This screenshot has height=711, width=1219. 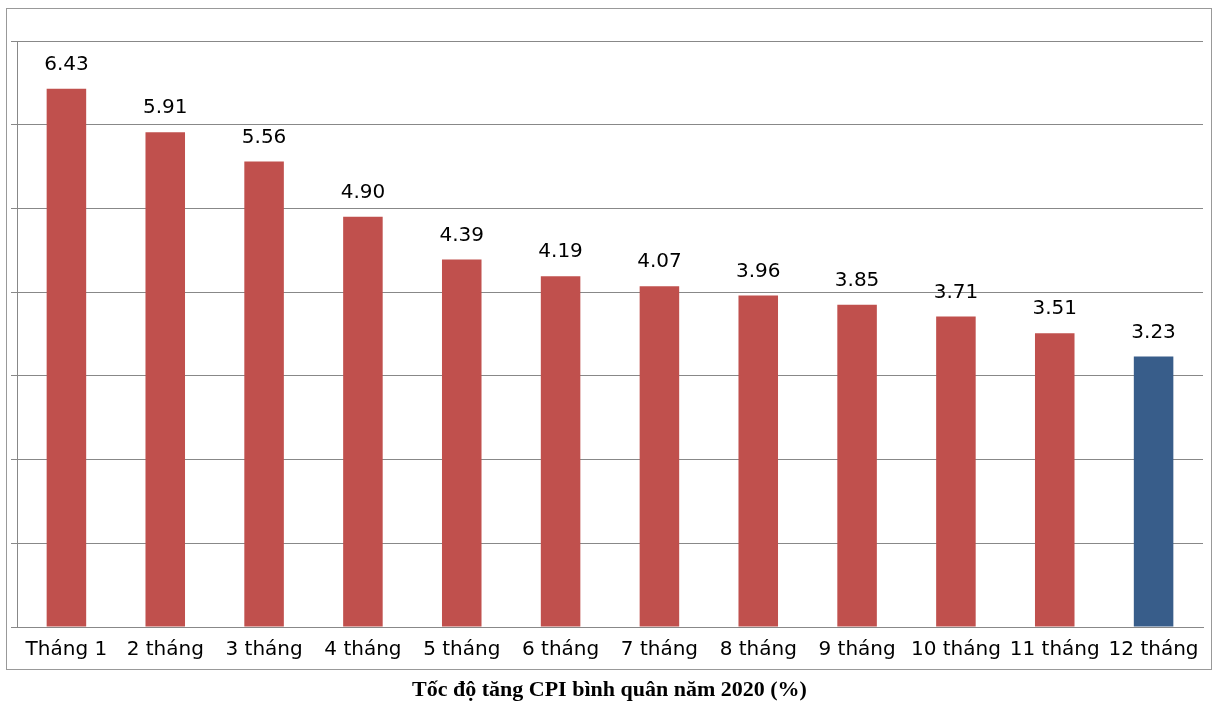 What do you see at coordinates (1054, 648) in the screenshot?
I see `x-tick-label: 11 tháng` at bounding box center [1054, 648].